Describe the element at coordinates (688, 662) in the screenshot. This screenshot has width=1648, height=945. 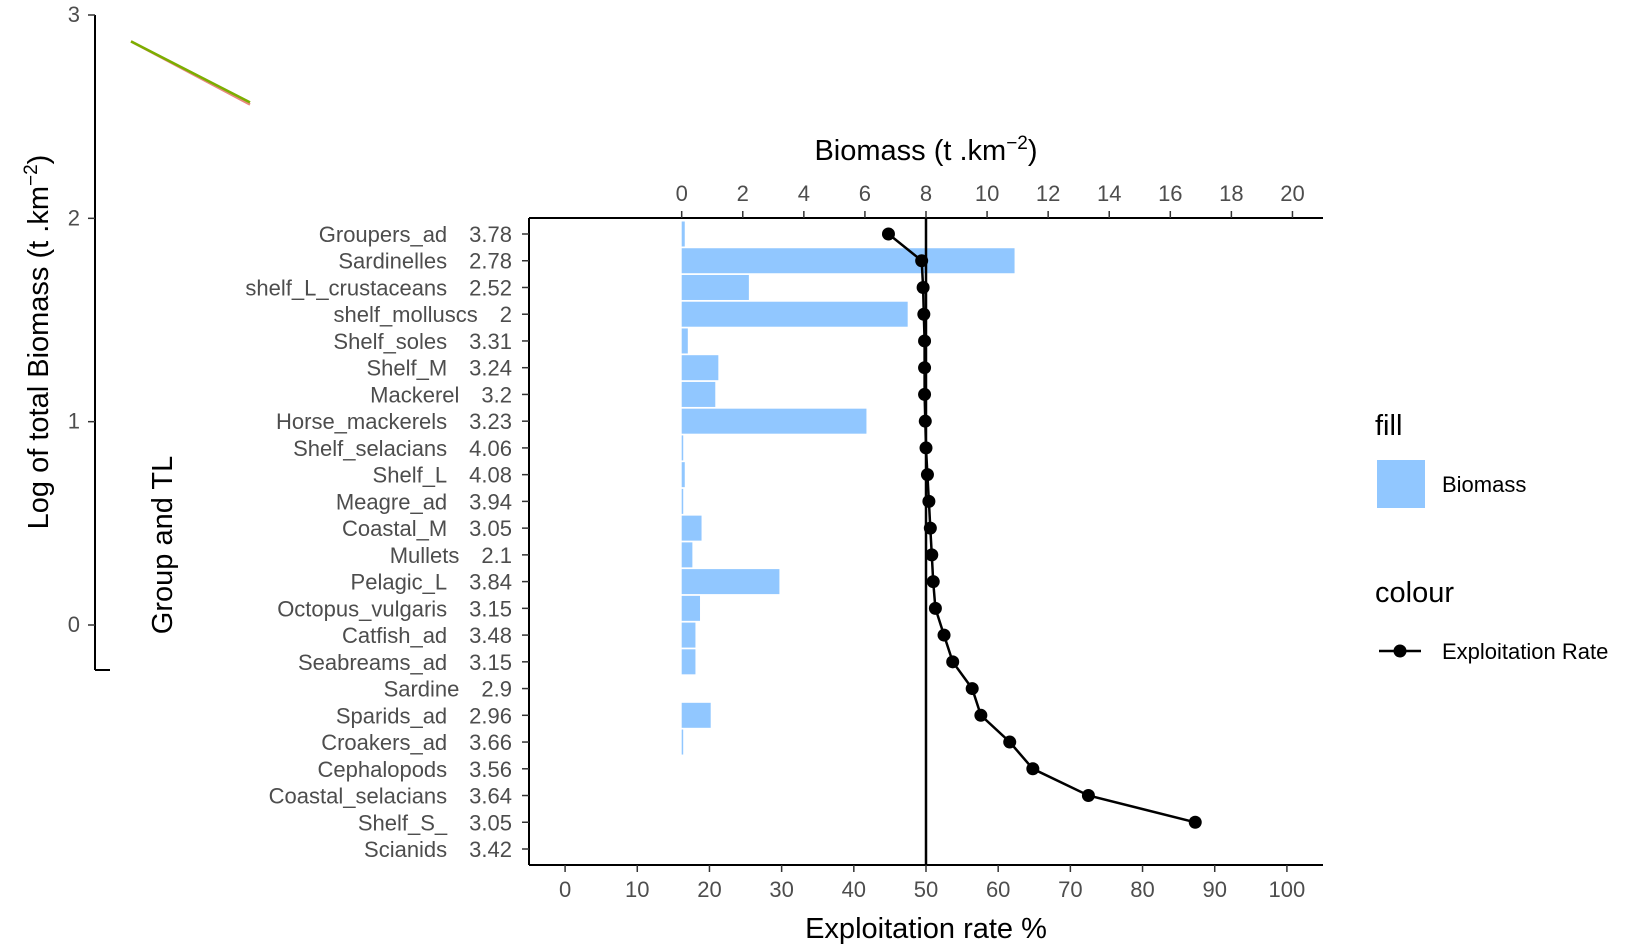
I see `bar-Seabreams_ad` at that location.